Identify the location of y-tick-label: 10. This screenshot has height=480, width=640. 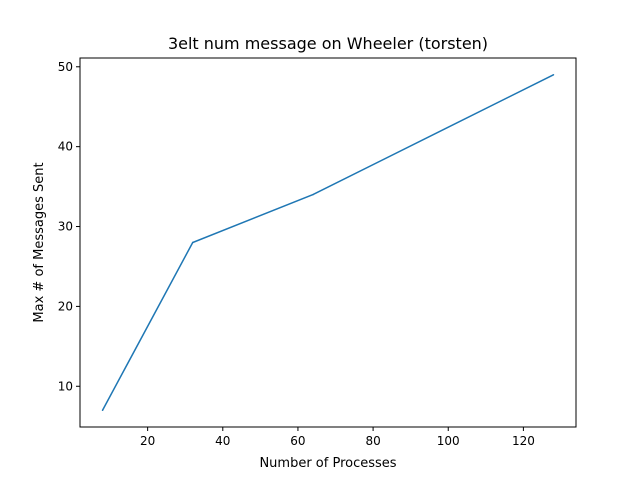
(65, 386).